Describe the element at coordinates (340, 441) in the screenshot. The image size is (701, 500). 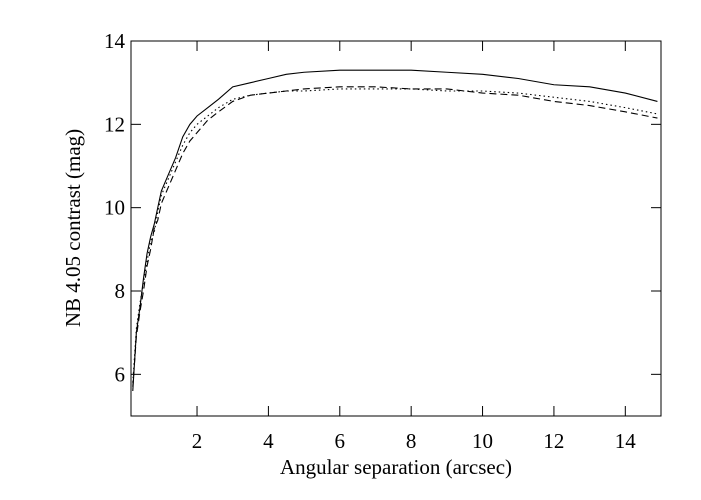
I see `x-tick-label: 6` at that location.